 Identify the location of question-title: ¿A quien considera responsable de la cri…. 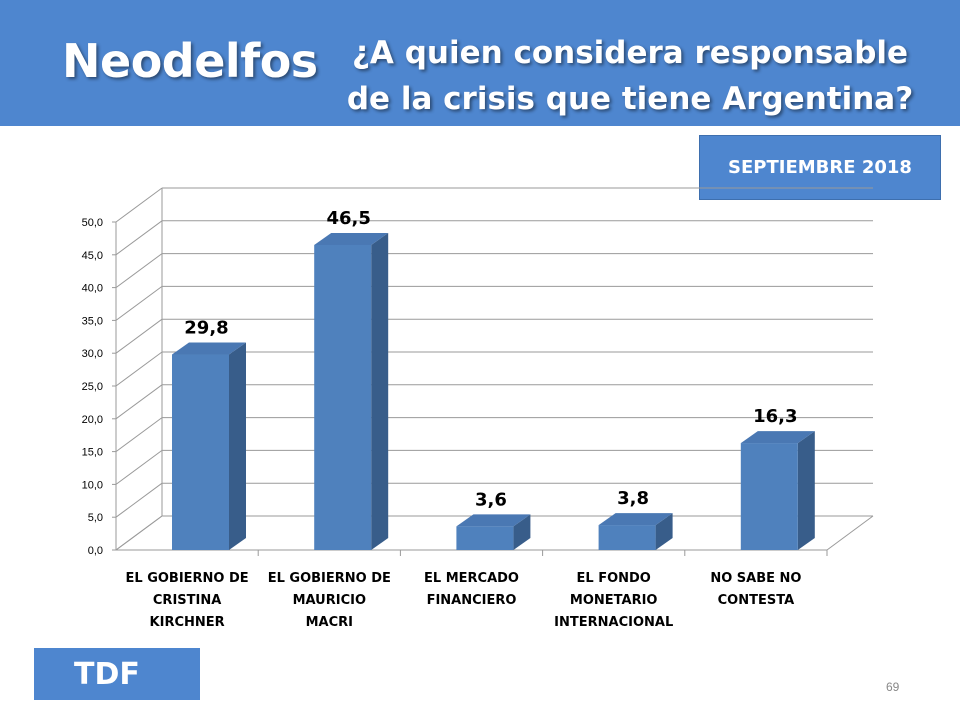
(630, 76).